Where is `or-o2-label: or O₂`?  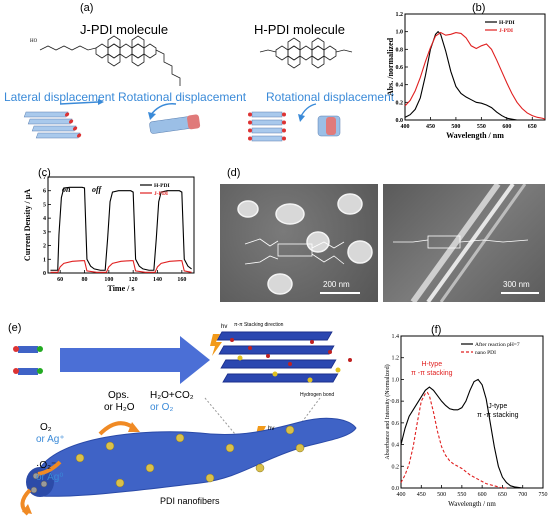 or-o2-label: or O₂ is located at coordinates (162, 407).